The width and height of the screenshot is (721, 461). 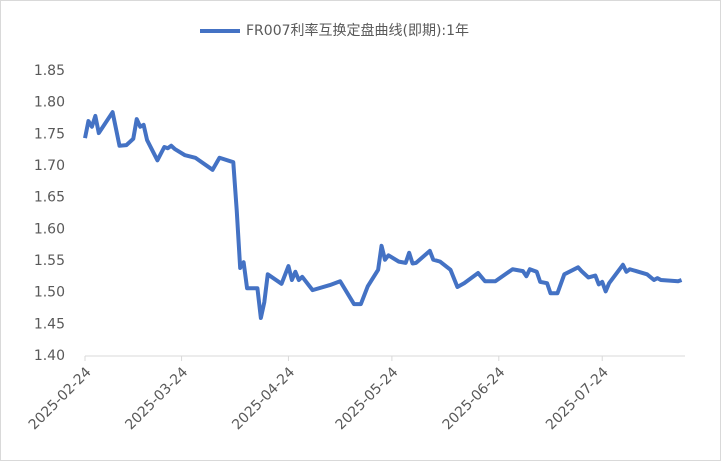 What do you see at coordinates (49, 261) in the screenshot?
I see `y-tick-label: 1.55` at bounding box center [49, 261].